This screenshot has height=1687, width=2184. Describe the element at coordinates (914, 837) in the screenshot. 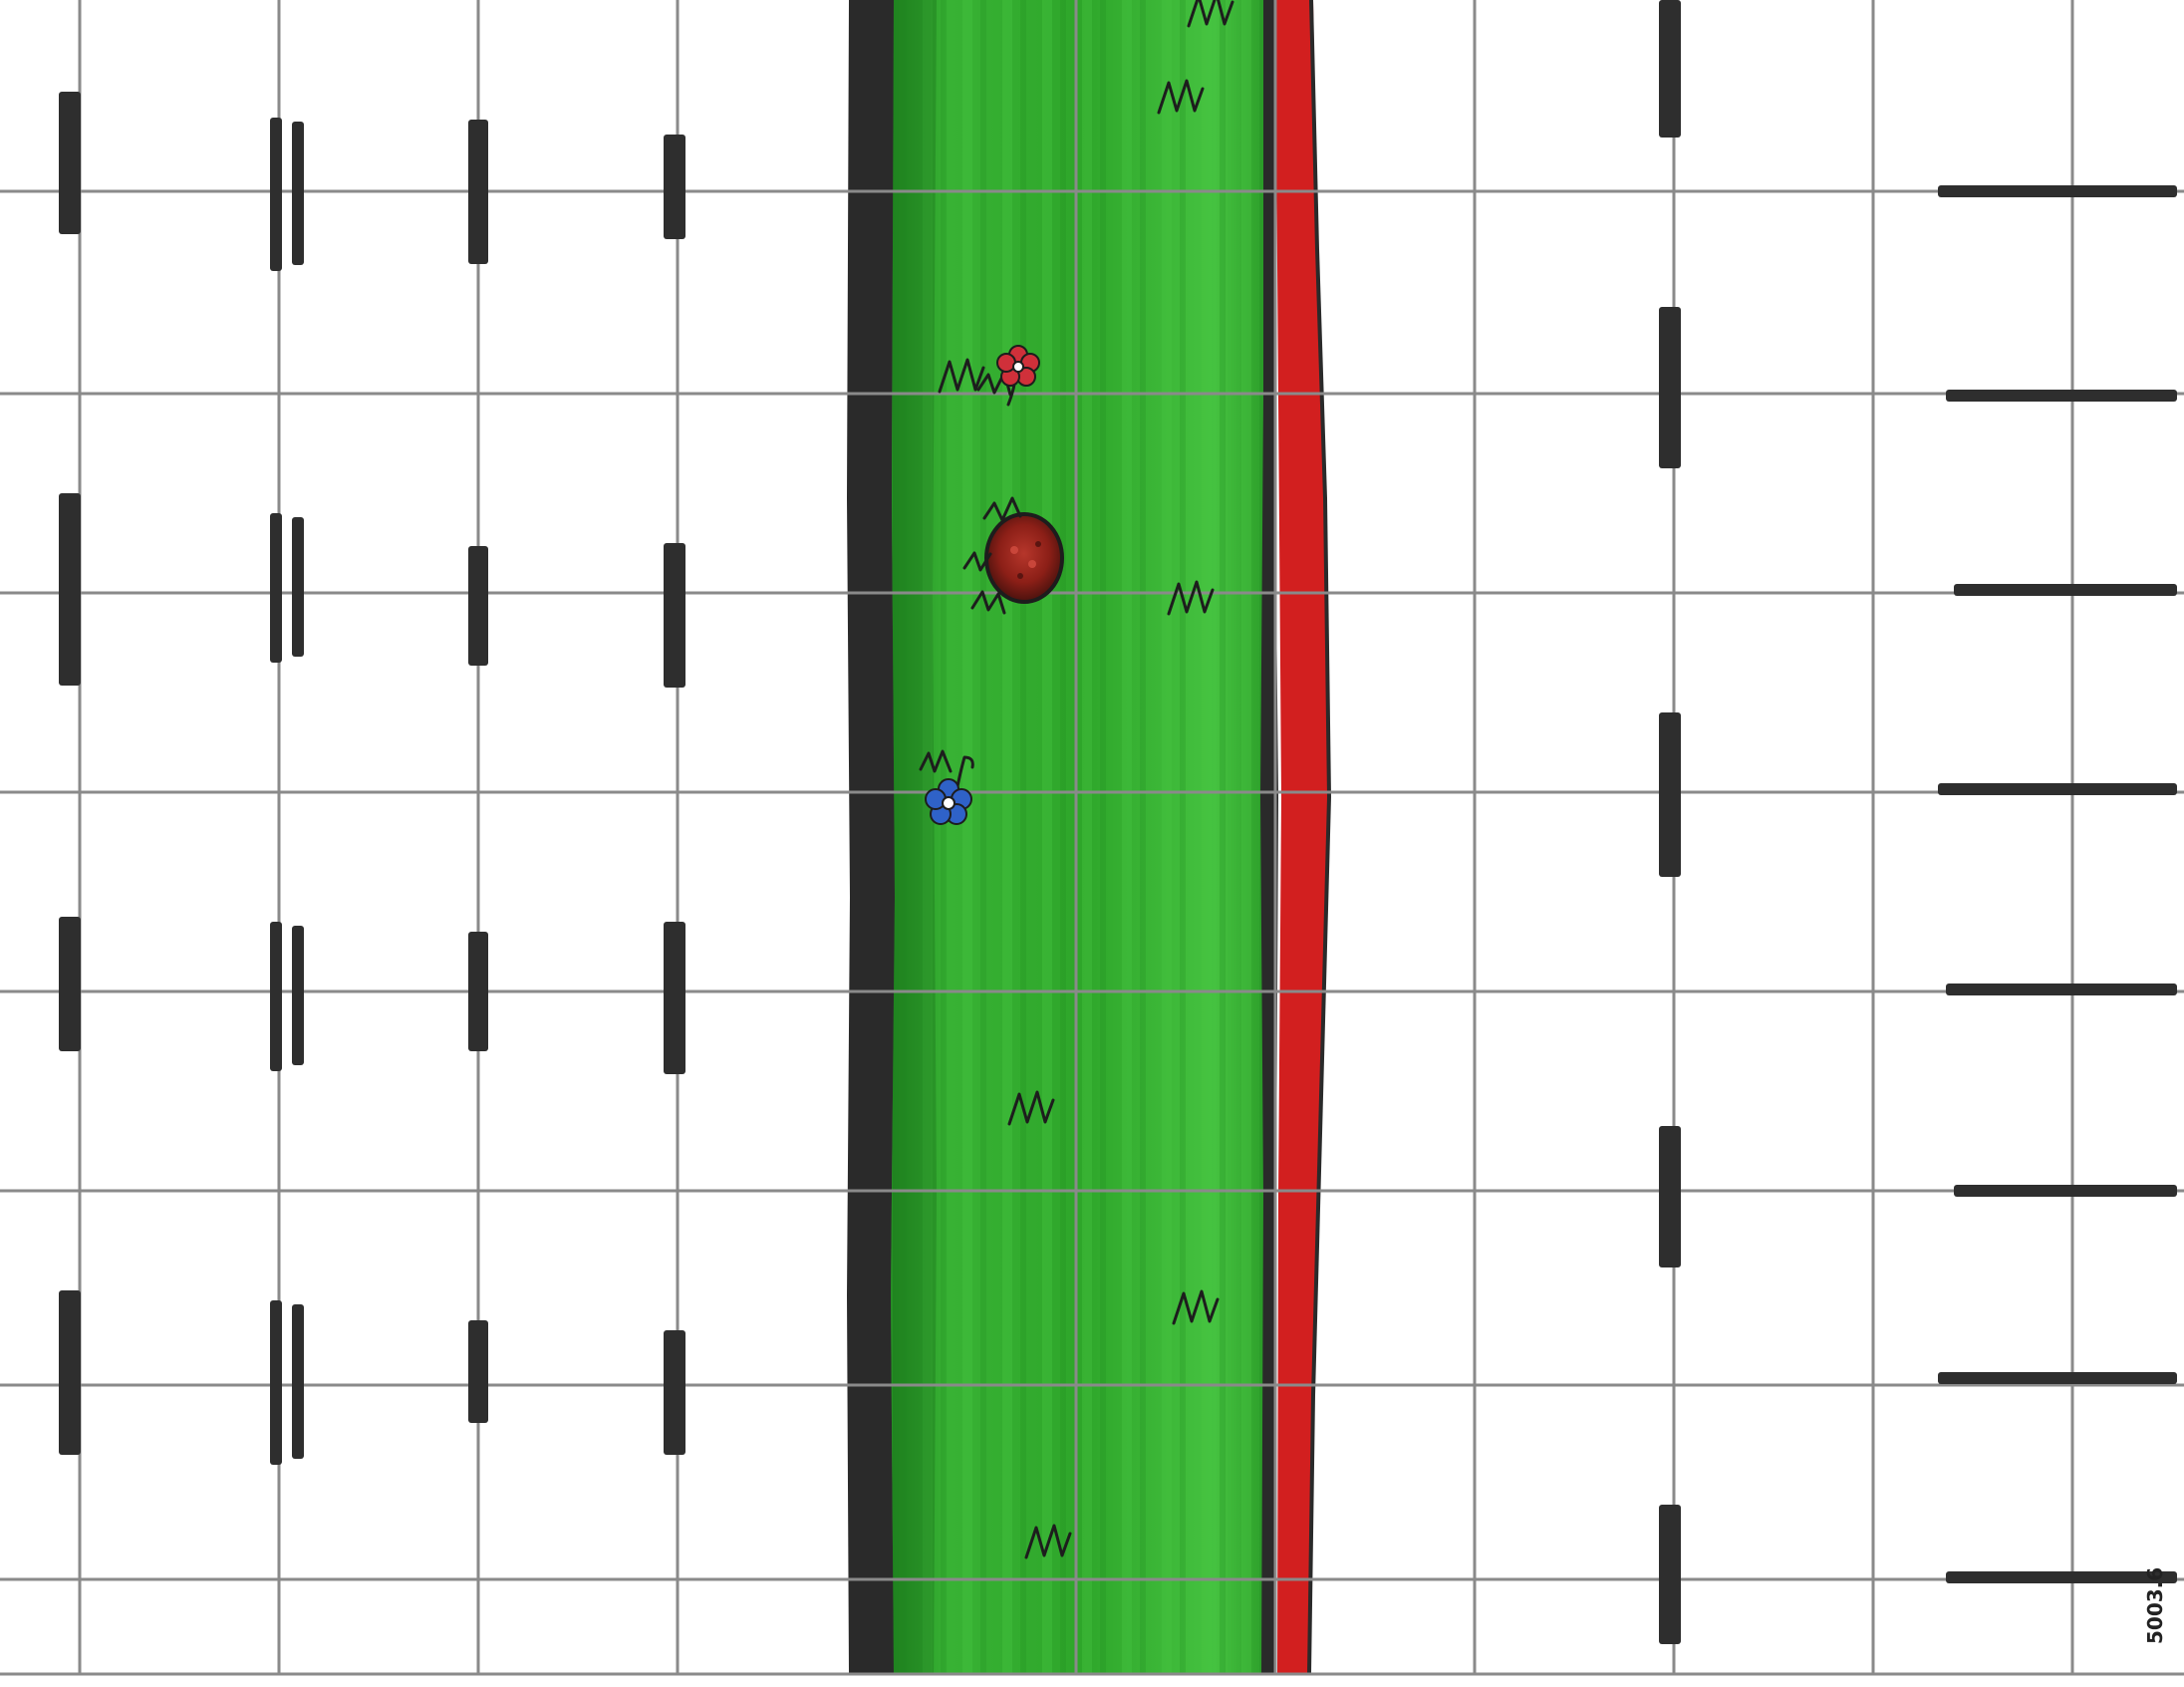

I see `median-grass-shadow` at that location.